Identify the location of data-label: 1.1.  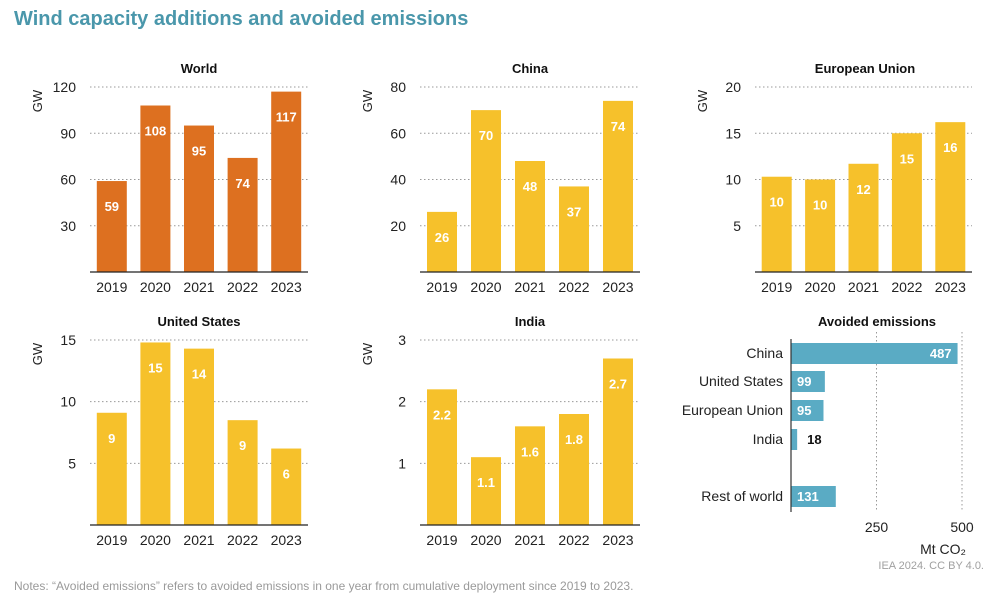
(486, 482).